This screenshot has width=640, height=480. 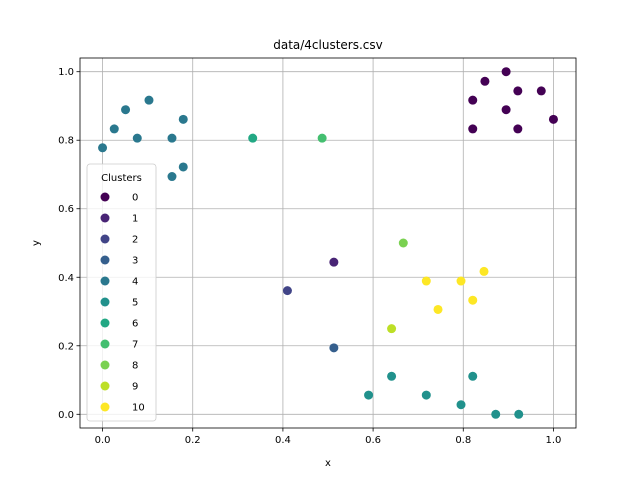 I want to click on x-axis-label: x, so click(x=328, y=463).